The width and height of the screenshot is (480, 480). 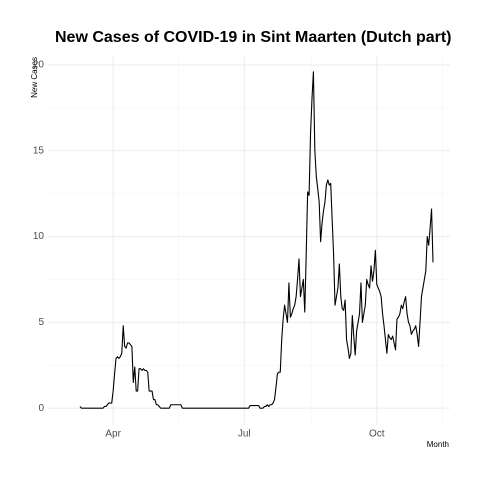 What do you see at coordinates (41, 322) in the screenshot?
I see `y-tick-label: 5` at bounding box center [41, 322].